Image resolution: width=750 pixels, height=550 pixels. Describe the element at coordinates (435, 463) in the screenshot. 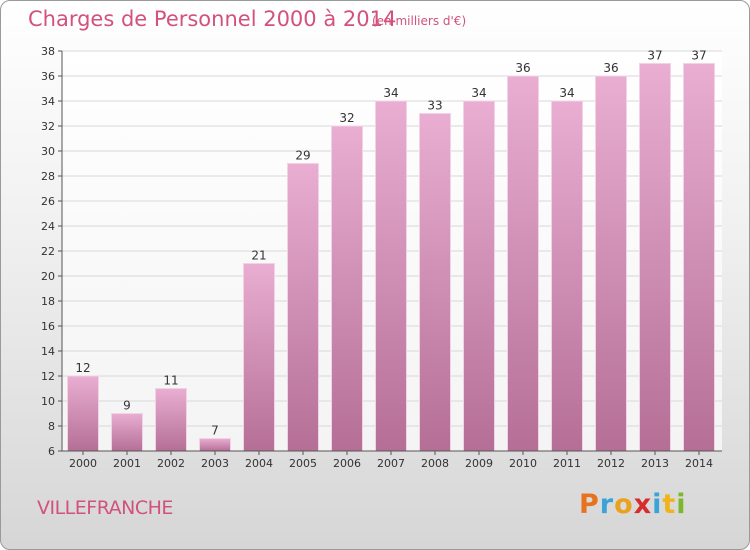

I see `x-tick-label: 2008` at that location.